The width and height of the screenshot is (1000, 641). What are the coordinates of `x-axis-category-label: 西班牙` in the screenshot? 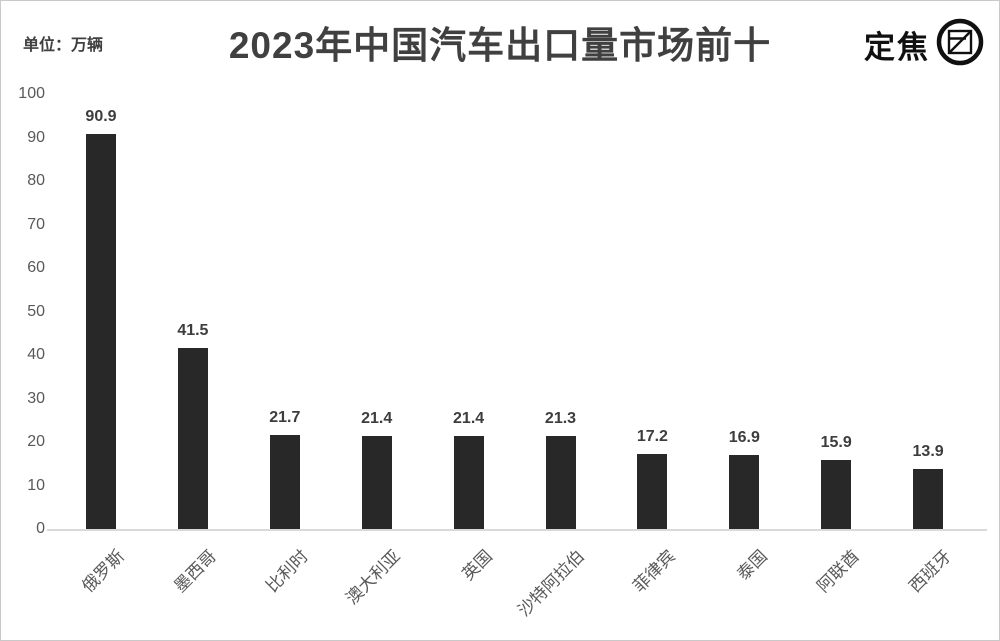 It's located at (930, 571).